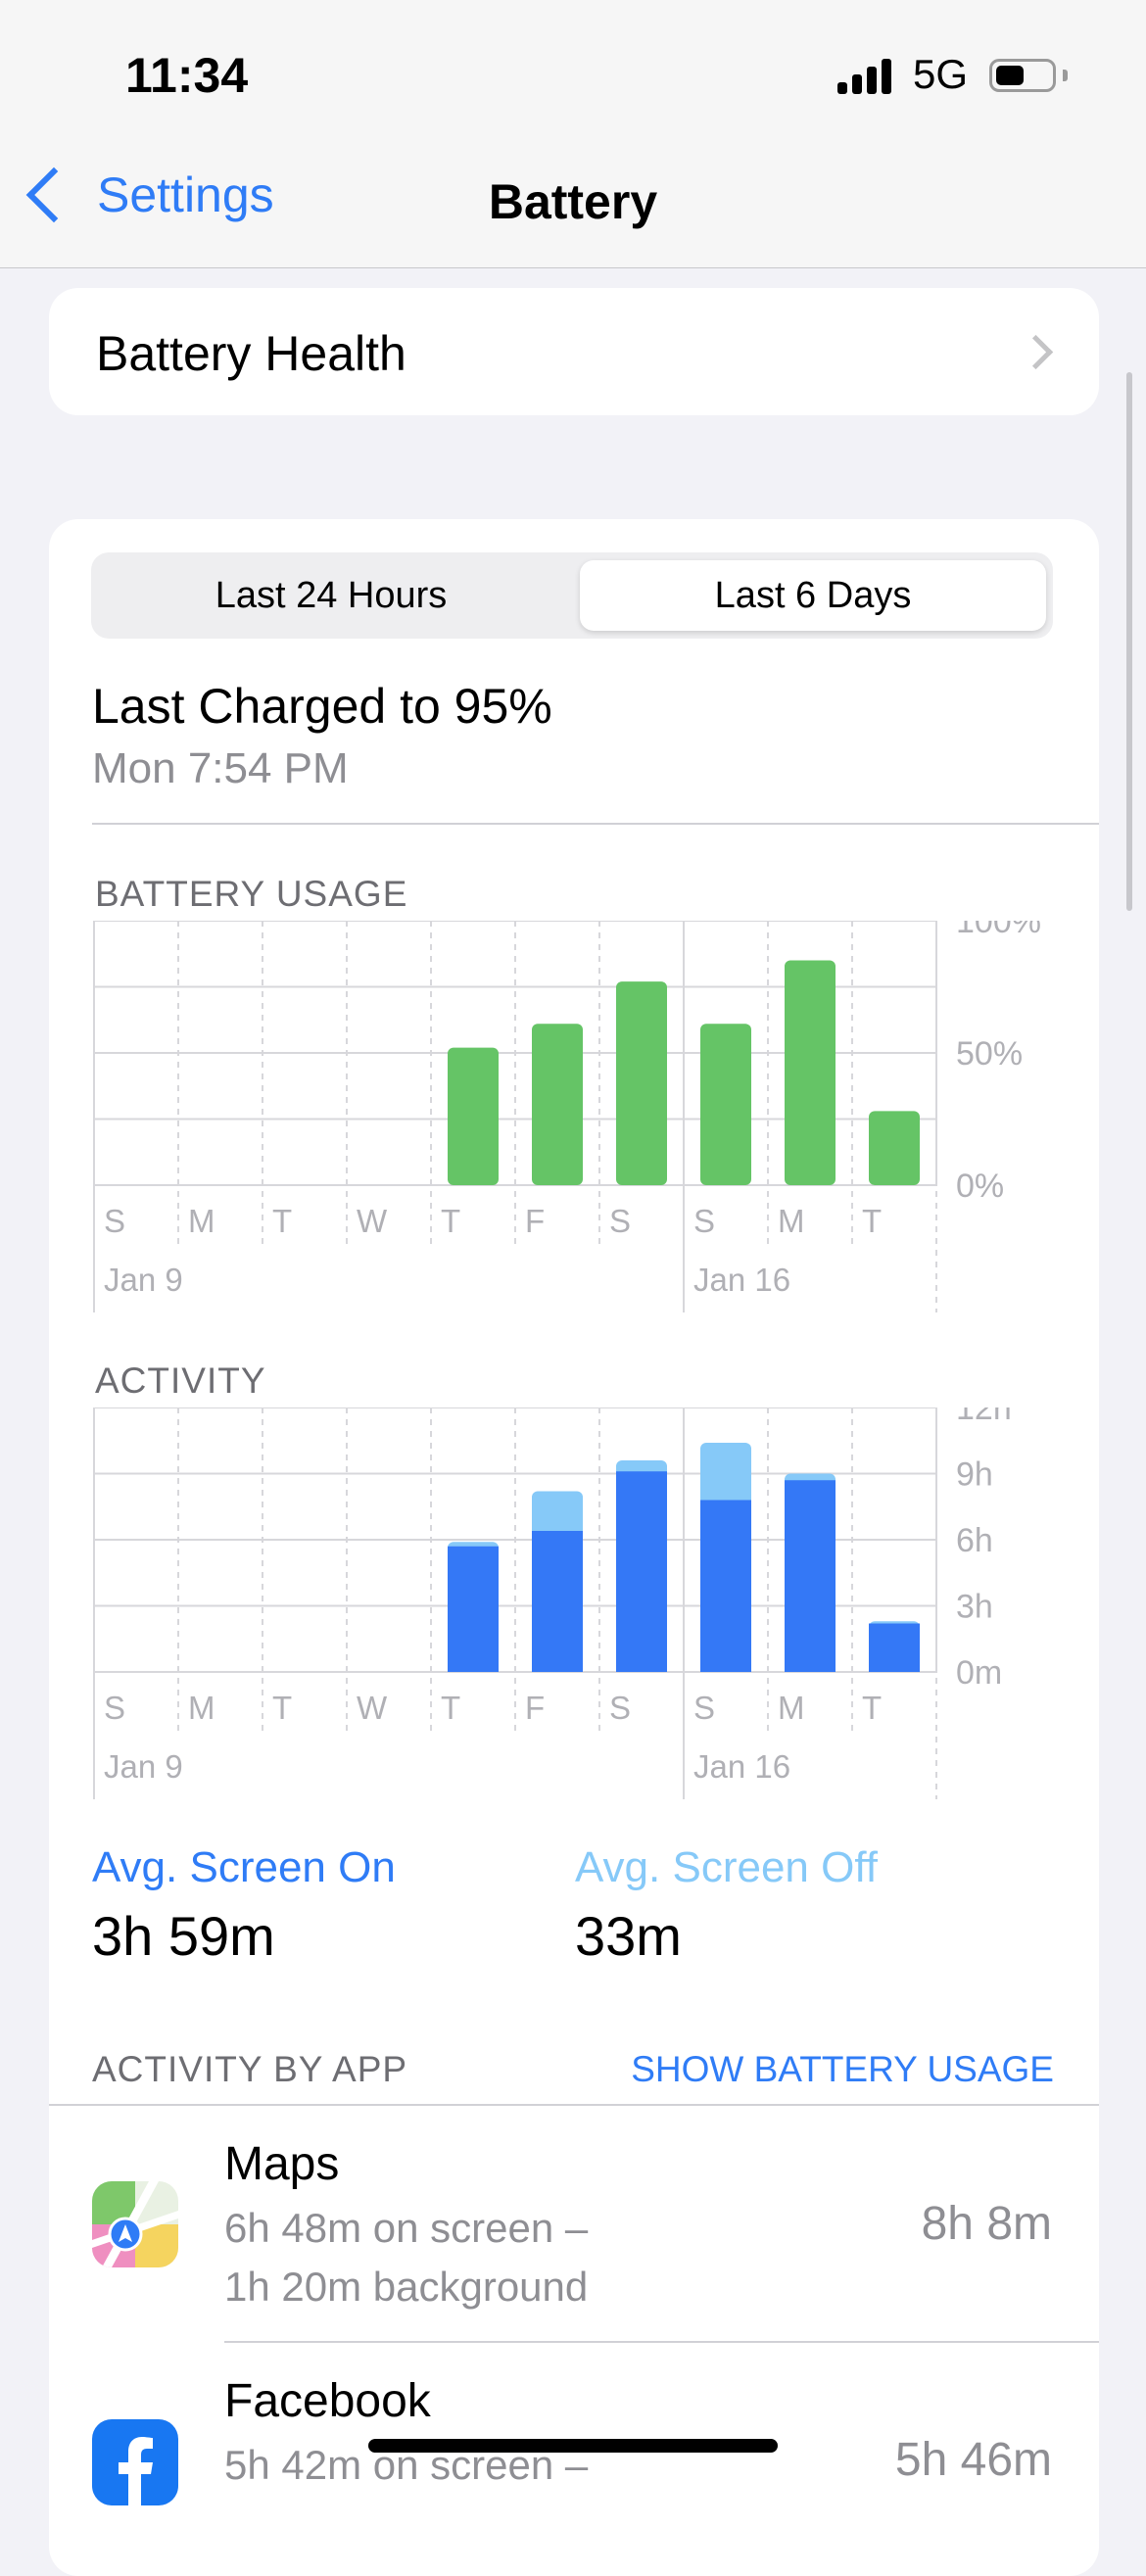  I want to click on app-name: Facebook, so click(327, 2401).